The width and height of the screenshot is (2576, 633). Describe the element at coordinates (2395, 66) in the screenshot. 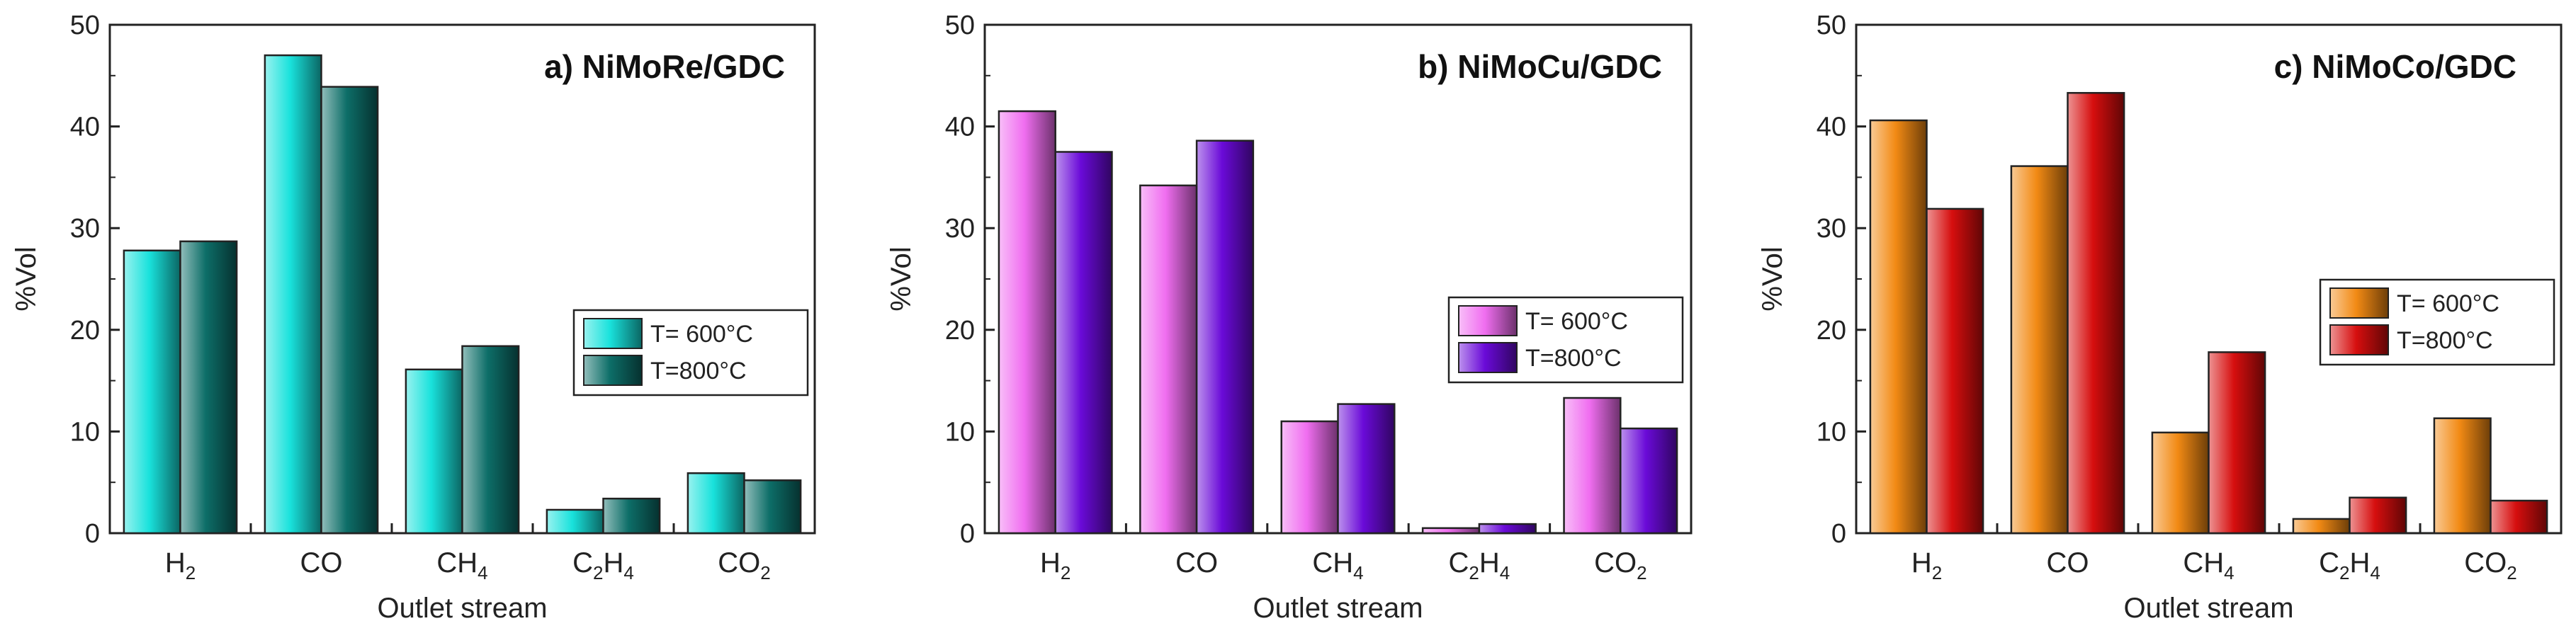

I see `chart-title: c) NiMoCo/GDC` at that location.